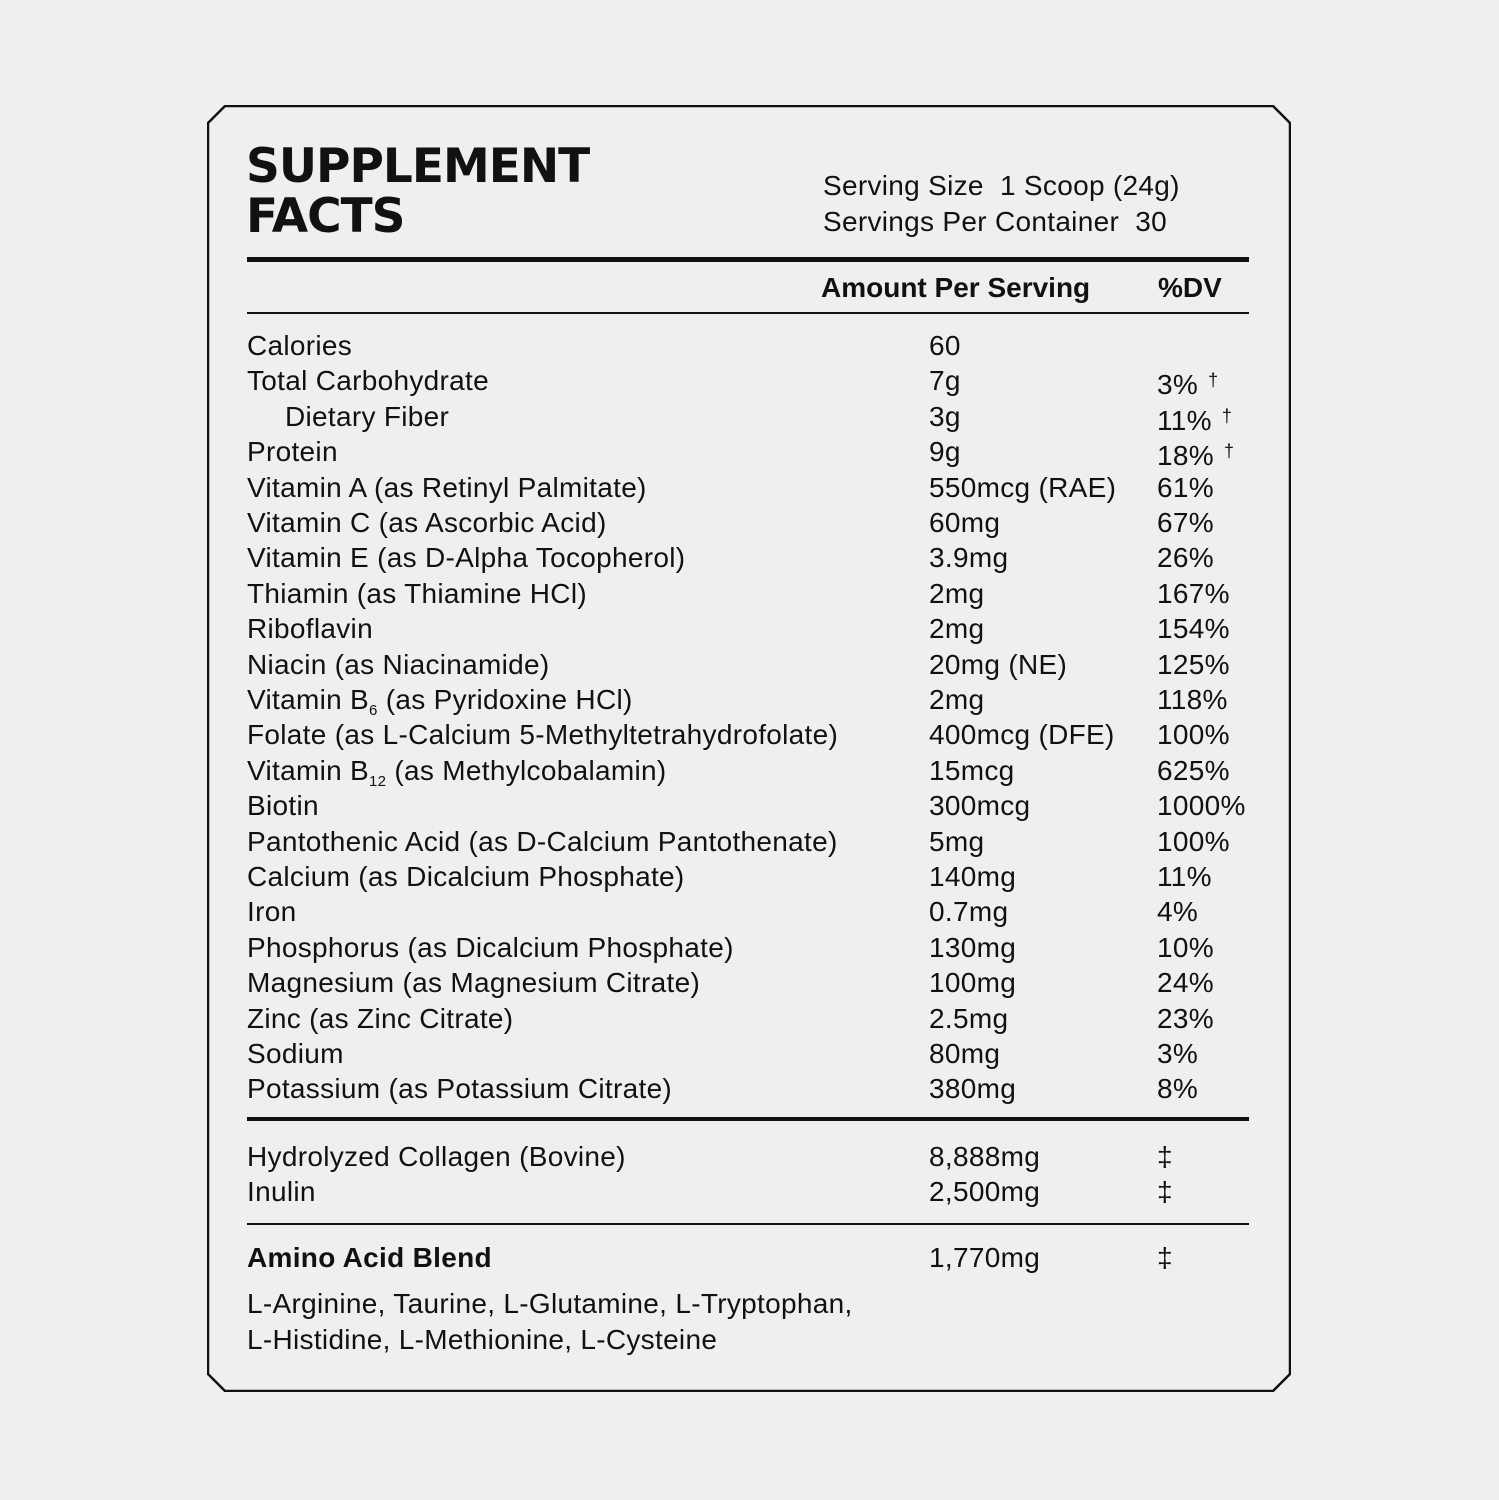 This screenshot has height=1500, width=1499. I want to click on nutrient-dv: 167%, so click(1193, 593).